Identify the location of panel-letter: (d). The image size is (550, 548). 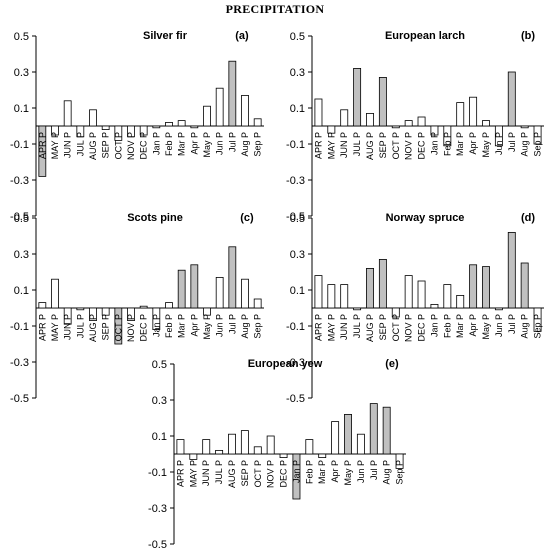
(528, 218).